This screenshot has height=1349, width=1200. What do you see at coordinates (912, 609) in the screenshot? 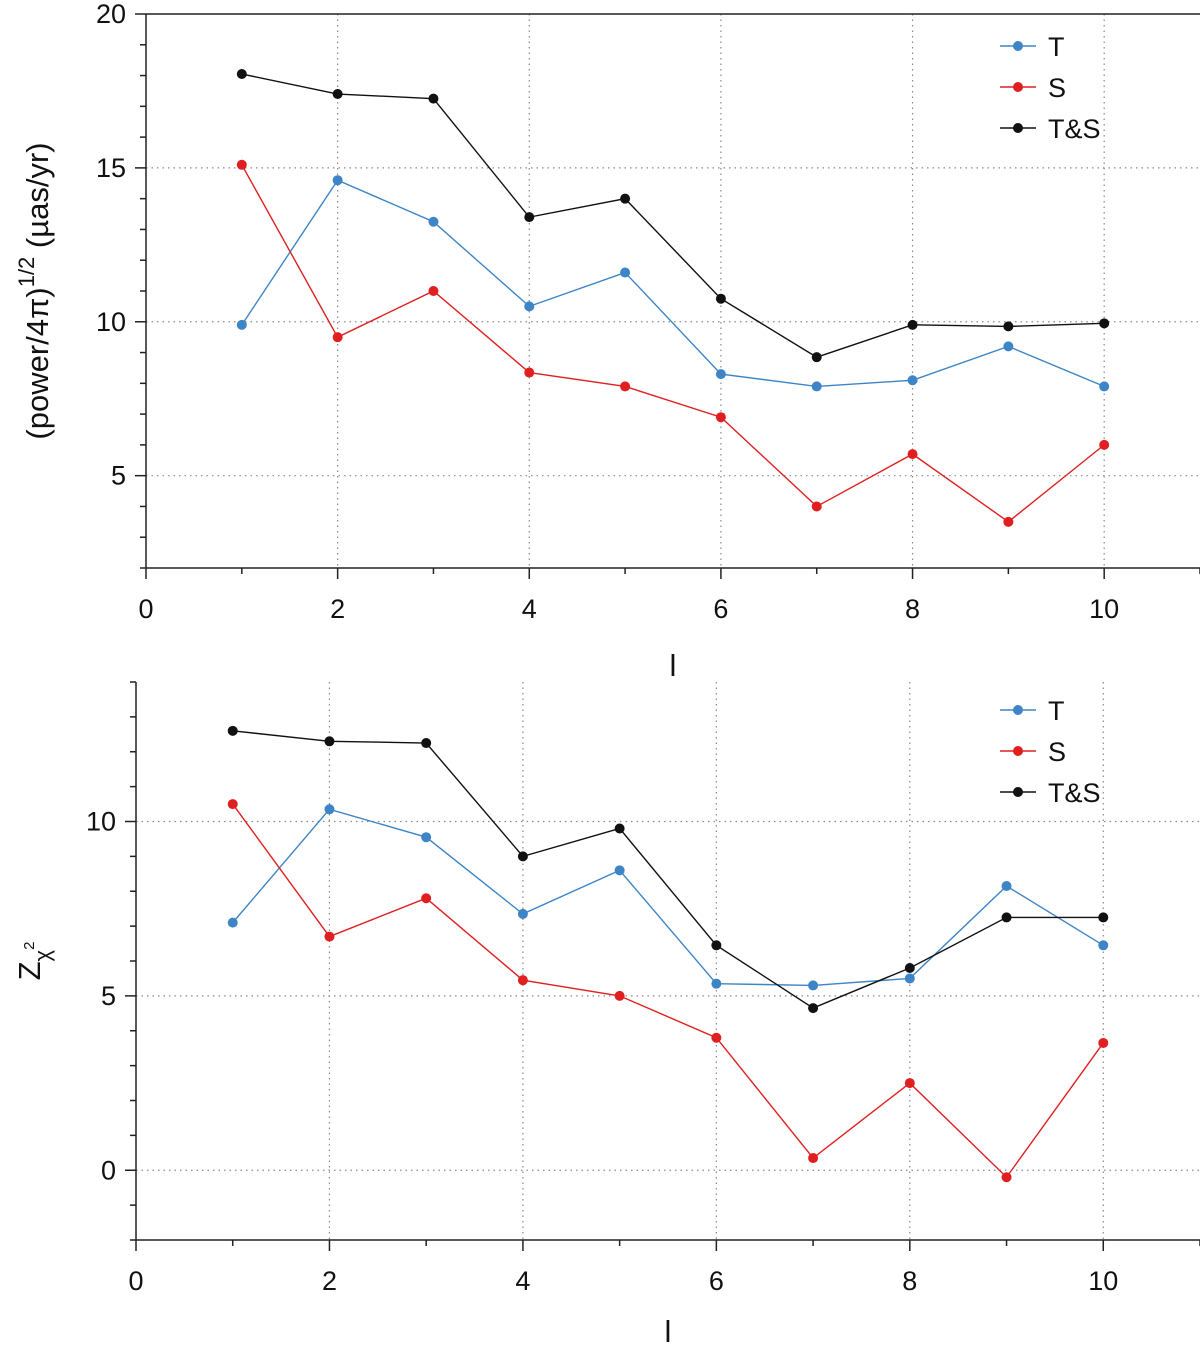
I see `chart-0-x-tick-label: 8` at bounding box center [912, 609].